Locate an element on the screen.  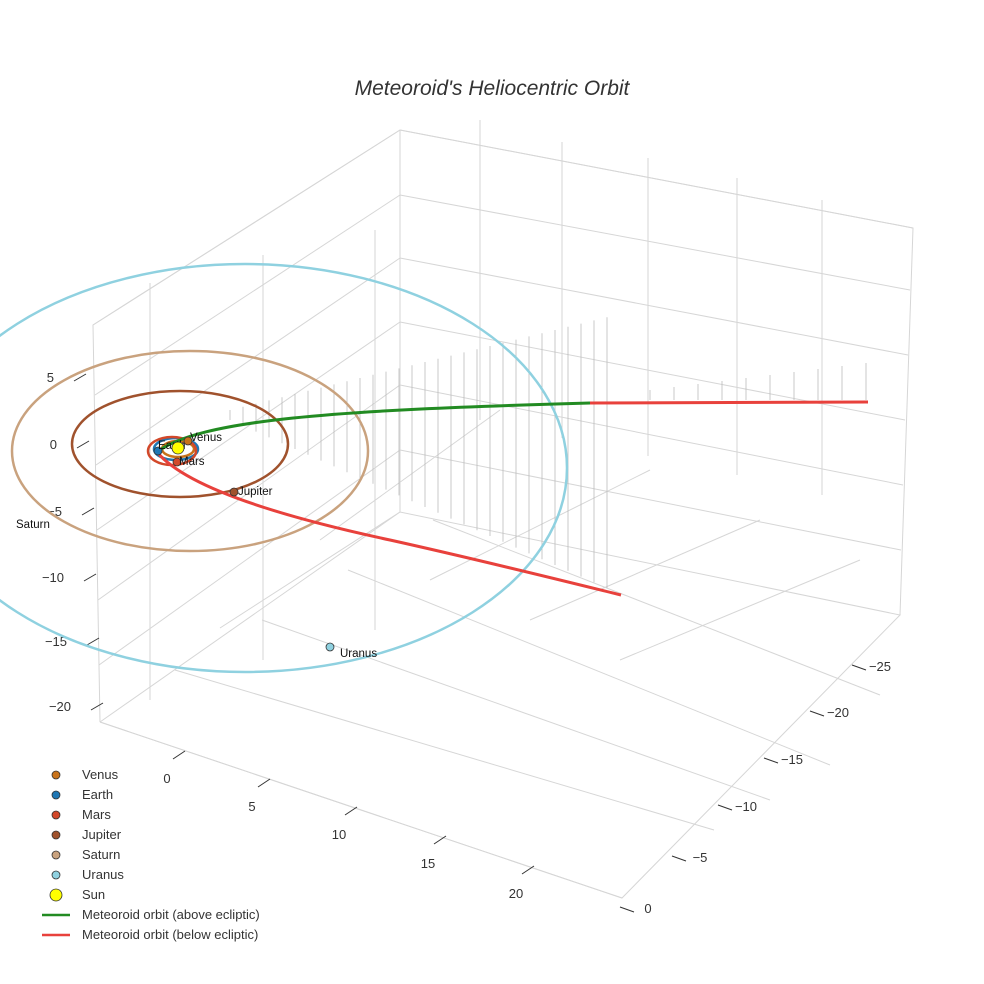
planet-mars is located at coordinates (177, 462).